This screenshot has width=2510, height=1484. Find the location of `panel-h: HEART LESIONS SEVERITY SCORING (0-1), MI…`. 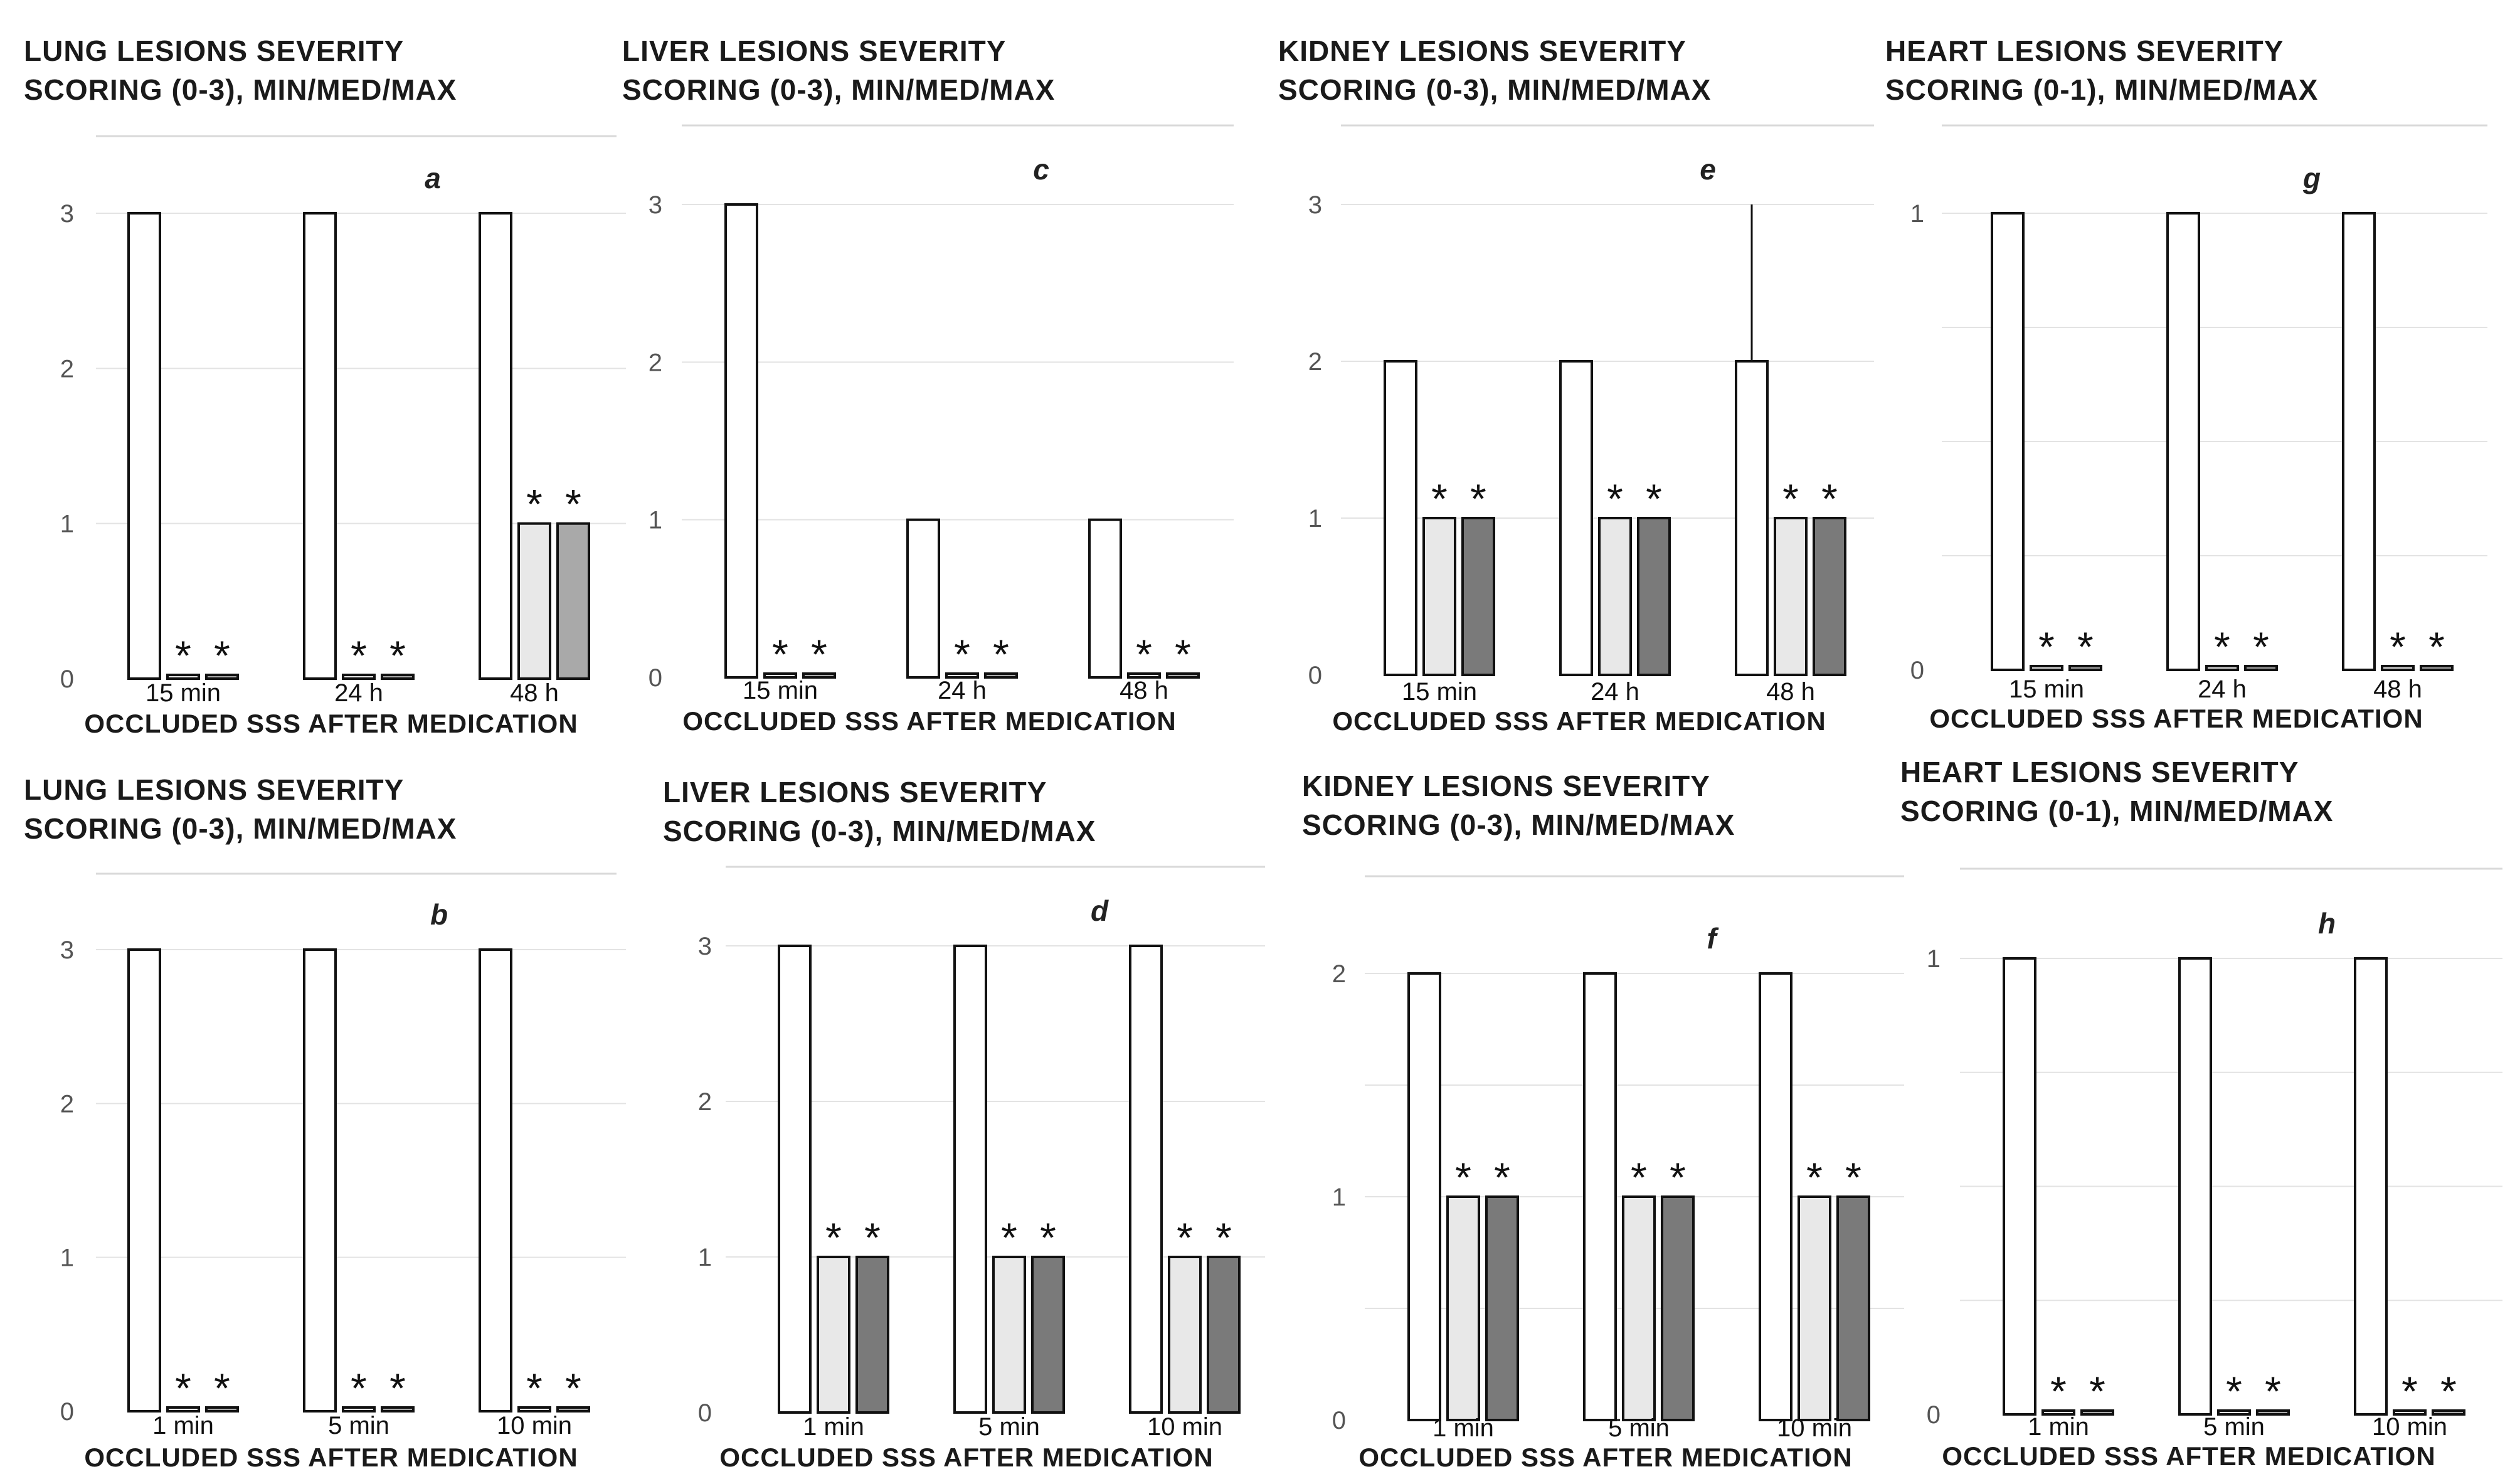

panel-h: HEART LESIONS SEVERITY SCORING (0-1), MI… is located at coordinates (2201, 1118).